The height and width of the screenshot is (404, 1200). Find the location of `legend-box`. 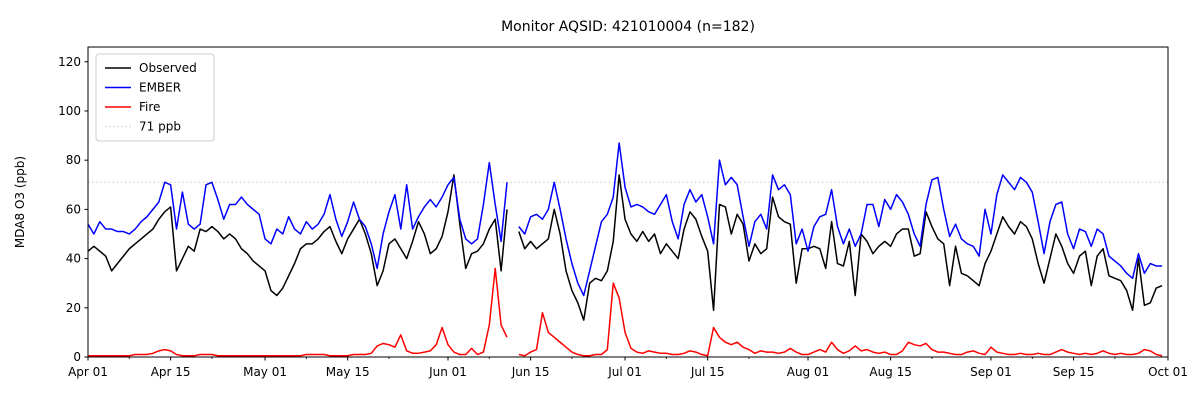

legend-box is located at coordinates (155, 97).